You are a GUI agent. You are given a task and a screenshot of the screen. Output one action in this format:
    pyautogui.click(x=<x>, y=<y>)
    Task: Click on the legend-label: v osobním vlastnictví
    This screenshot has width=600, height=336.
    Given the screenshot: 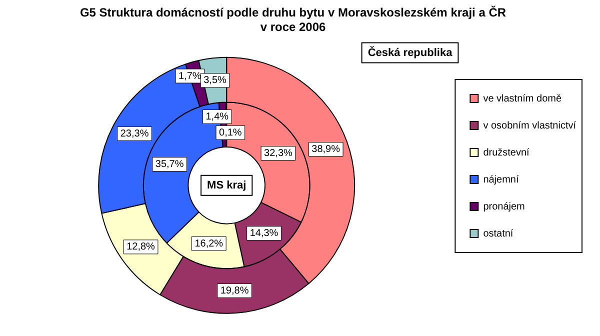 What is the action you would take?
    pyautogui.click(x=529, y=126)
    